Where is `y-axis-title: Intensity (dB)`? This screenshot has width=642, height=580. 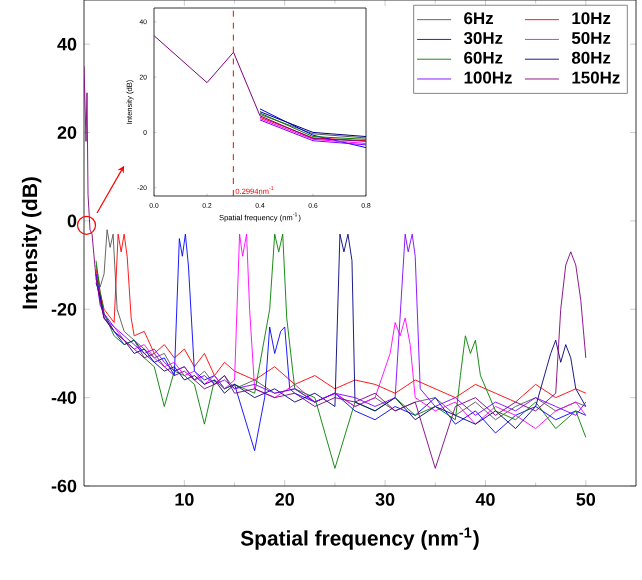 y-axis-title: Intensity (dB) is located at coordinates (31, 243).